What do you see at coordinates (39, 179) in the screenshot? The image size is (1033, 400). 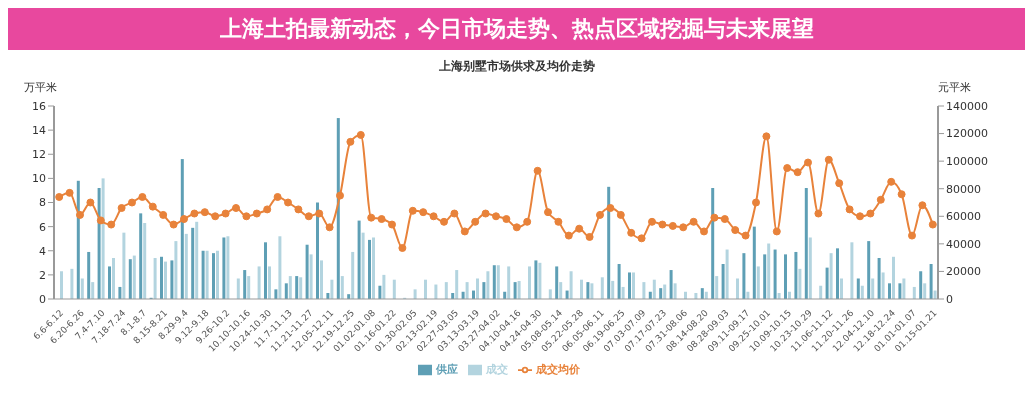 I see `y-tick-label: 10` at bounding box center [39, 179].